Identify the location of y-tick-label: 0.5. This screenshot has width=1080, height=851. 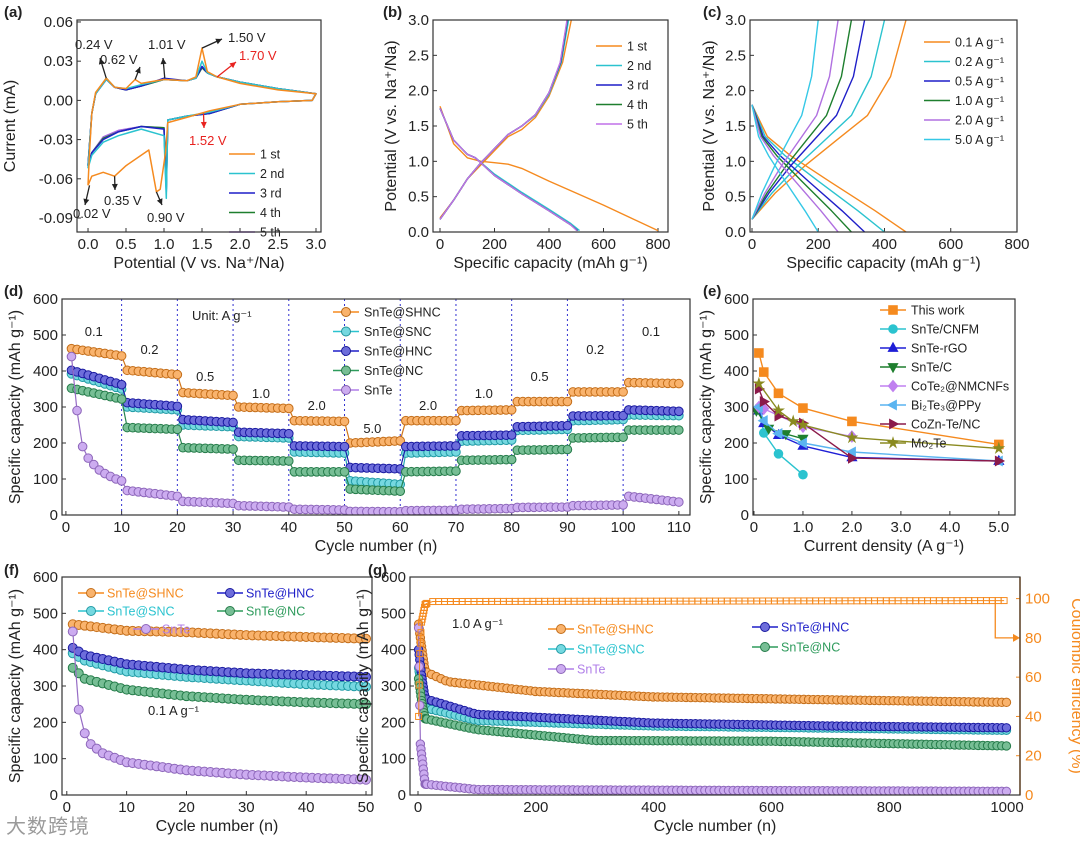
(418, 197).